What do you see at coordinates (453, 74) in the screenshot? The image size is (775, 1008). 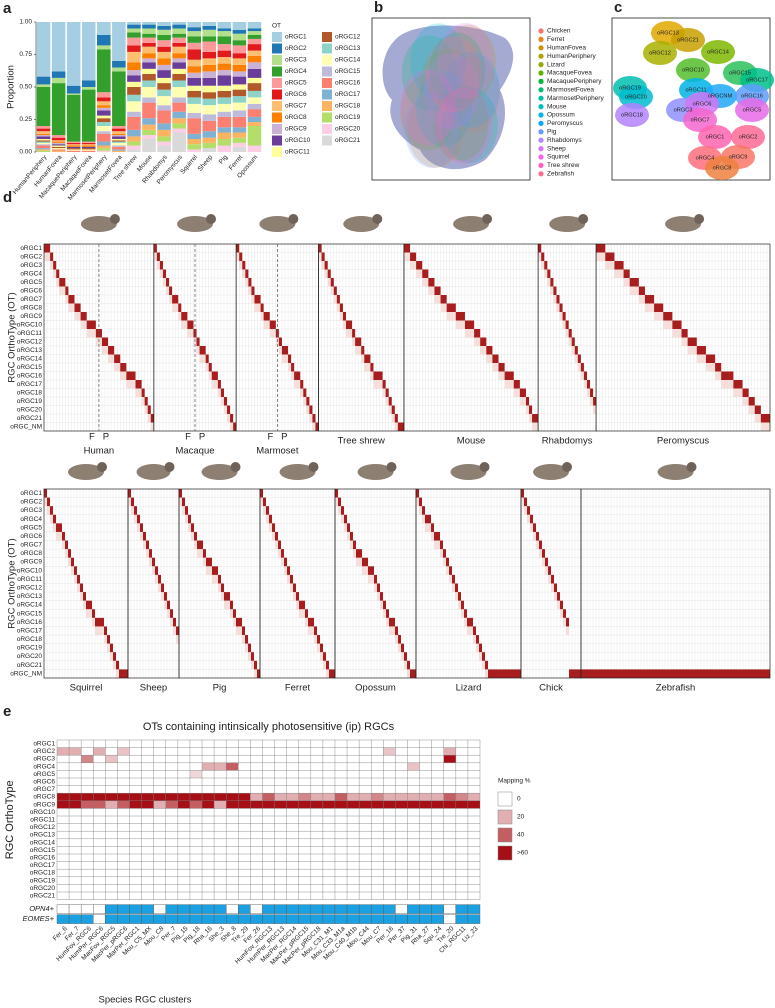 I see `species-region` at bounding box center [453, 74].